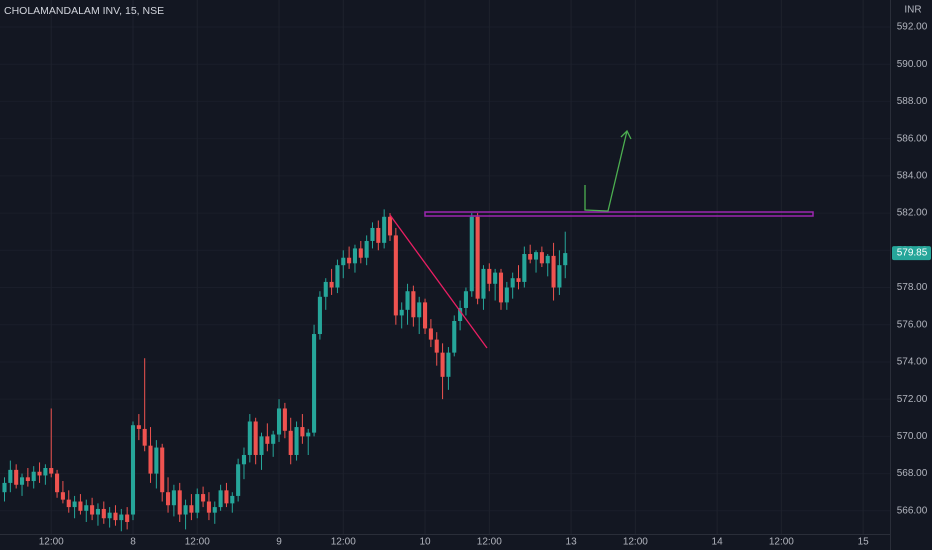 This screenshot has height=550, width=932. What do you see at coordinates (84, 11) in the screenshot?
I see `chart-title: CHOLAMANDALAM INV, 15, NSE` at bounding box center [84, 11].